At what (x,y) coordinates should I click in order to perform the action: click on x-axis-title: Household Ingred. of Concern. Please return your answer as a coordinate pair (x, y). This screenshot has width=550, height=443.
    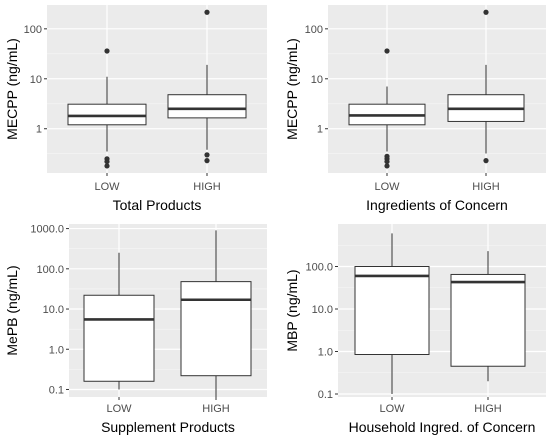
    Looking at the image, I should click on (442, 427).